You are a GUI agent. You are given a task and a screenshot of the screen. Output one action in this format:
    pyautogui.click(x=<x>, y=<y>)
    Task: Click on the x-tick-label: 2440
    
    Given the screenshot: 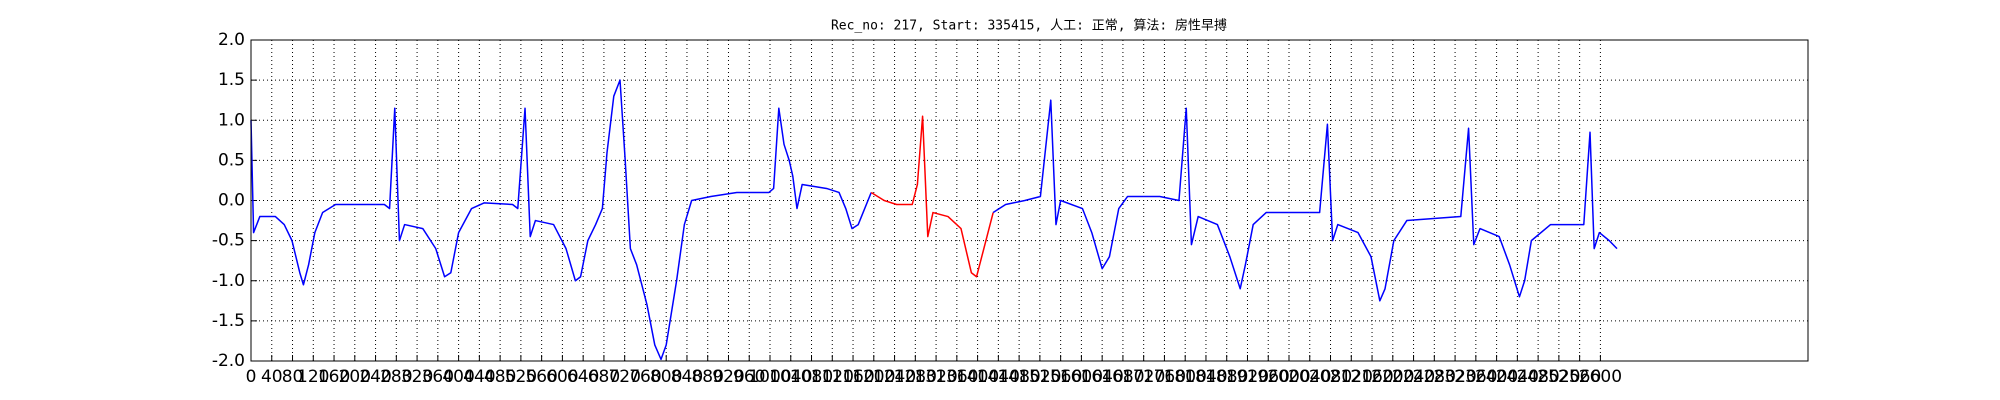 What is the action you would take?
    pyautogui.click(x=1517, y=377)
    